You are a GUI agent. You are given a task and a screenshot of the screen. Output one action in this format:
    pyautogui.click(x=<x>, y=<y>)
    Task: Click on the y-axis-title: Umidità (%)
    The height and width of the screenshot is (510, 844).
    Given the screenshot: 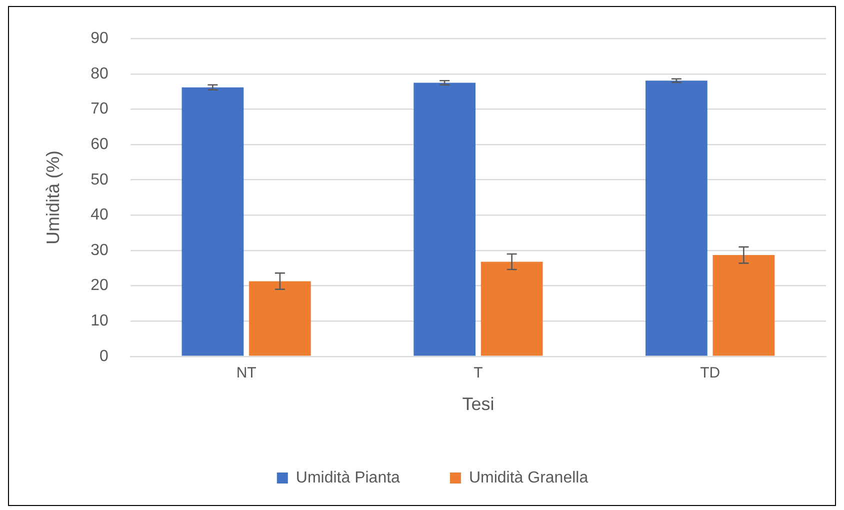 What is the action you would take?
    pyautogui.click(x=52, y=197)
    